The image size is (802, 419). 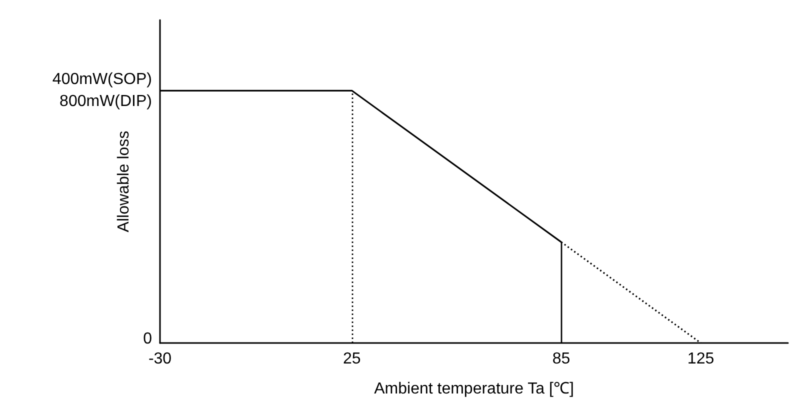 What do you see at coordinates (700, 359) in the screenshot?
I see `x-tick-label: 125` at bounding box center [700, 359].